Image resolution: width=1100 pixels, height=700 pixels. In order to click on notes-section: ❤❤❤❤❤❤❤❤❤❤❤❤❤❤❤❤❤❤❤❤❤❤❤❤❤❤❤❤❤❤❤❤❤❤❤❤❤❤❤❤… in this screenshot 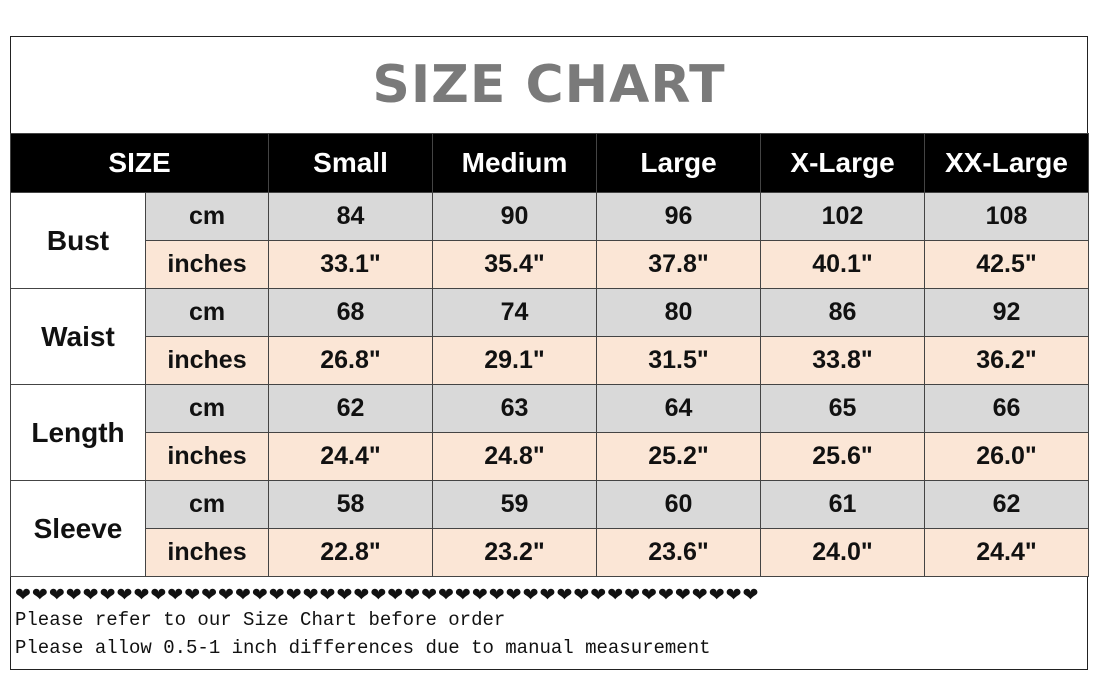, I will do `click(549, 620)`.